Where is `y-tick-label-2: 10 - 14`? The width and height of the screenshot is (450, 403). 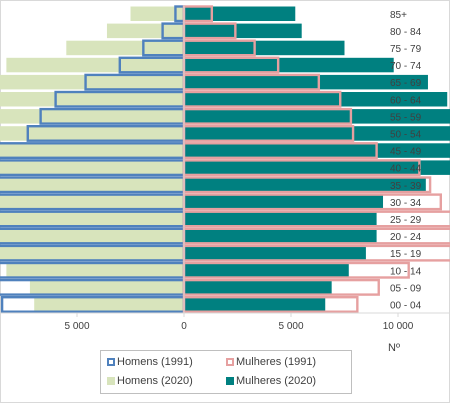
y-tick-label-2: 10 - 14 is located at coordinates (406, 271).